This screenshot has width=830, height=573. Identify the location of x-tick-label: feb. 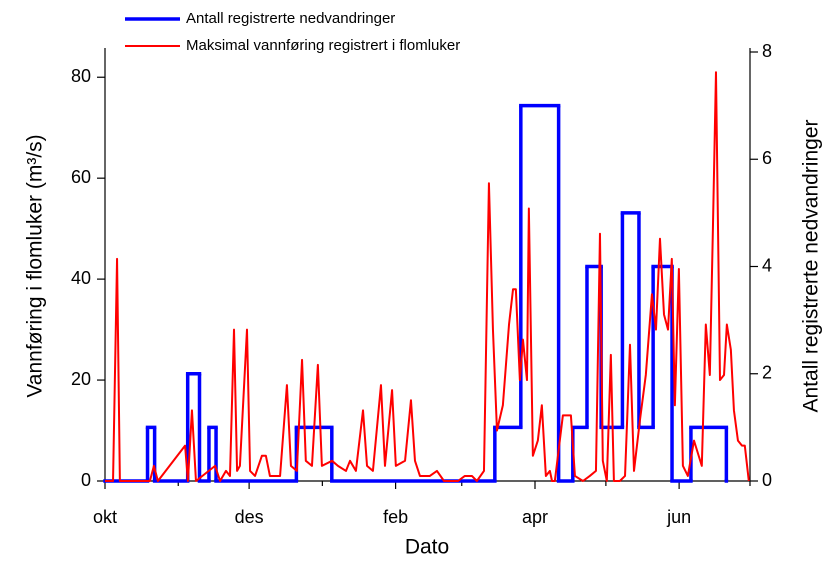
(395, 517).